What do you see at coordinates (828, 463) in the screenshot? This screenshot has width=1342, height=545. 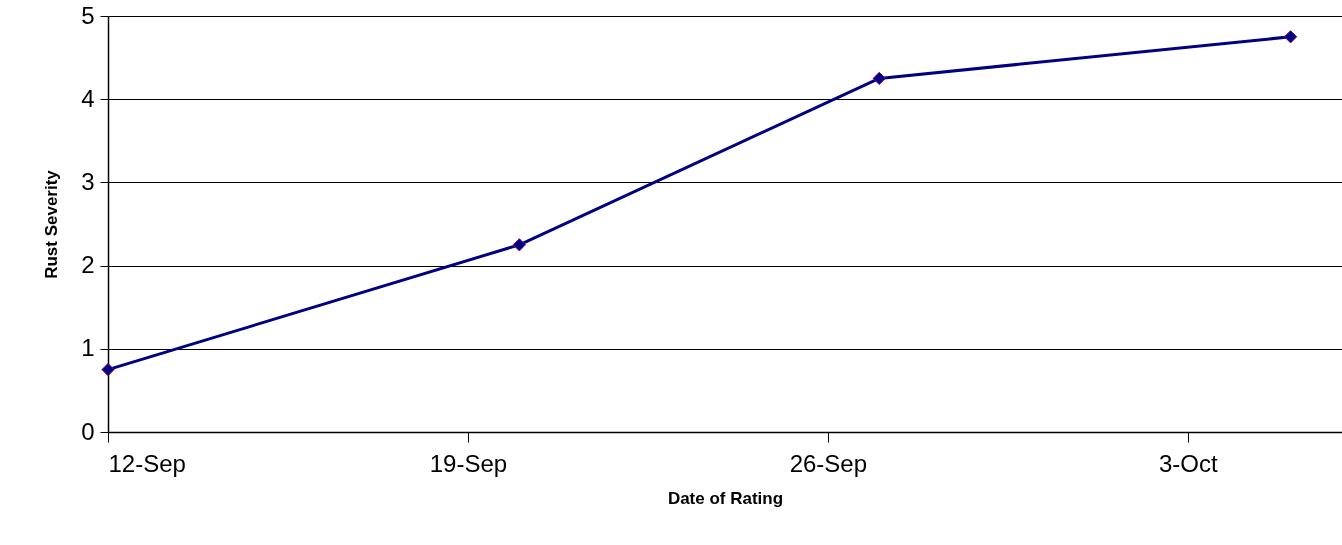 I see `x-tick-label: 26-Sep` at bounding box center [828, 463].